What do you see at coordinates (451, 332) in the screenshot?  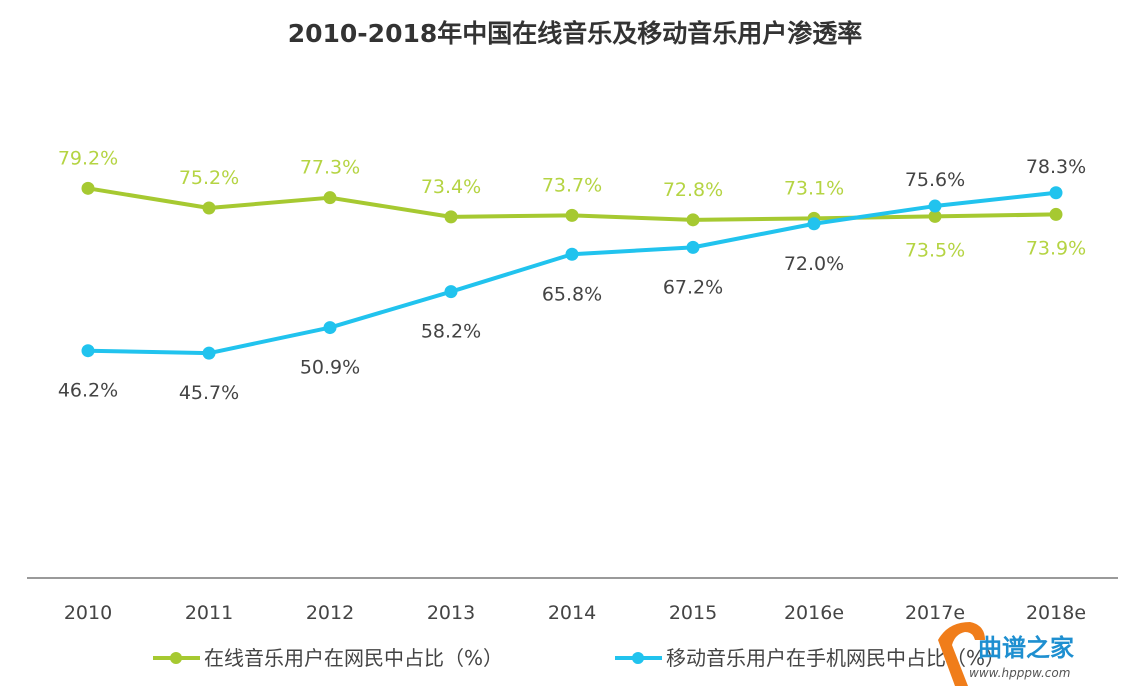 I see `data-label: 58.2%` at bounding box center [451, 332].